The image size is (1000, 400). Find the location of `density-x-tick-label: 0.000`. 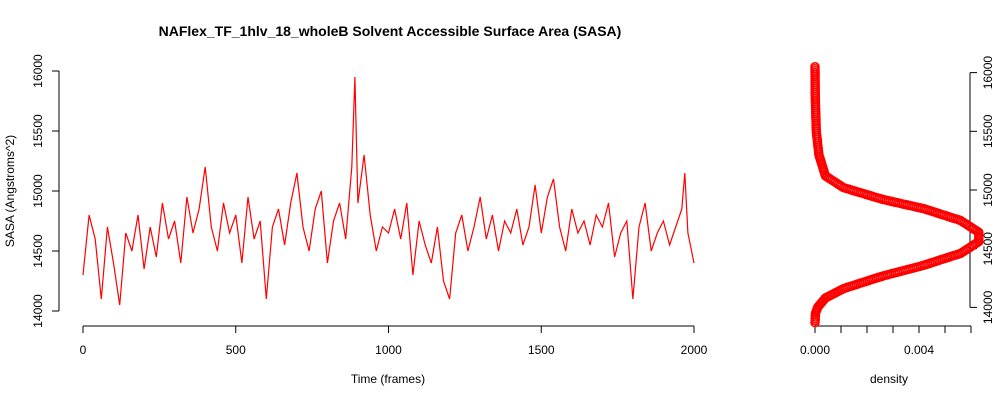

density-x-tick-label: 0.000 is located at coordinates (815, 350).